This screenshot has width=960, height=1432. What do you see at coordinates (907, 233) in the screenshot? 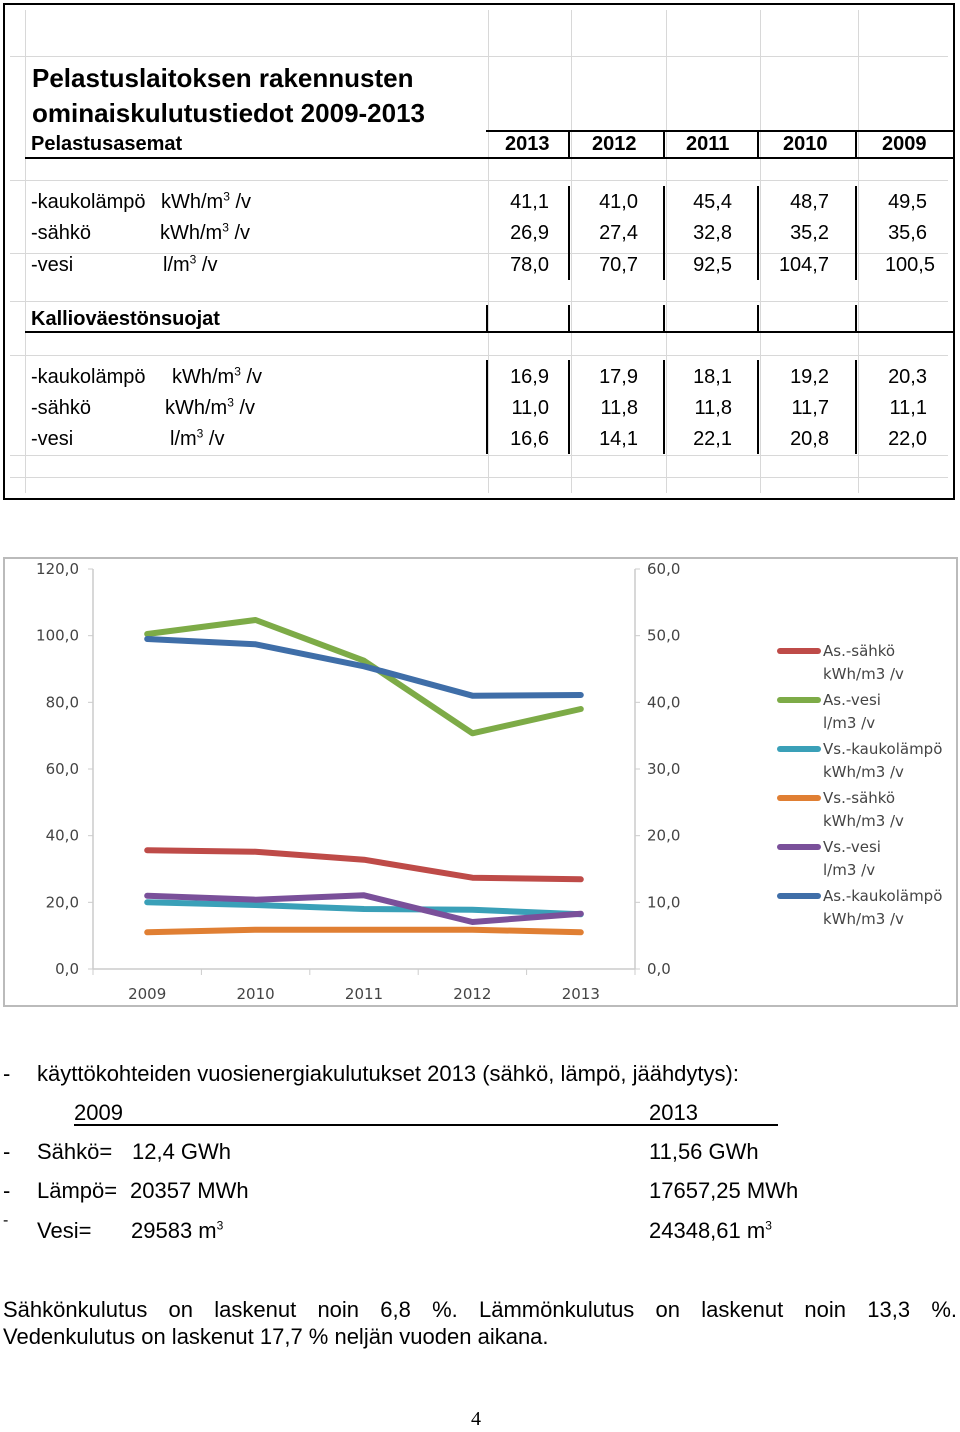
I see `cell-value: 35,6` at bounding box center [907, 233].